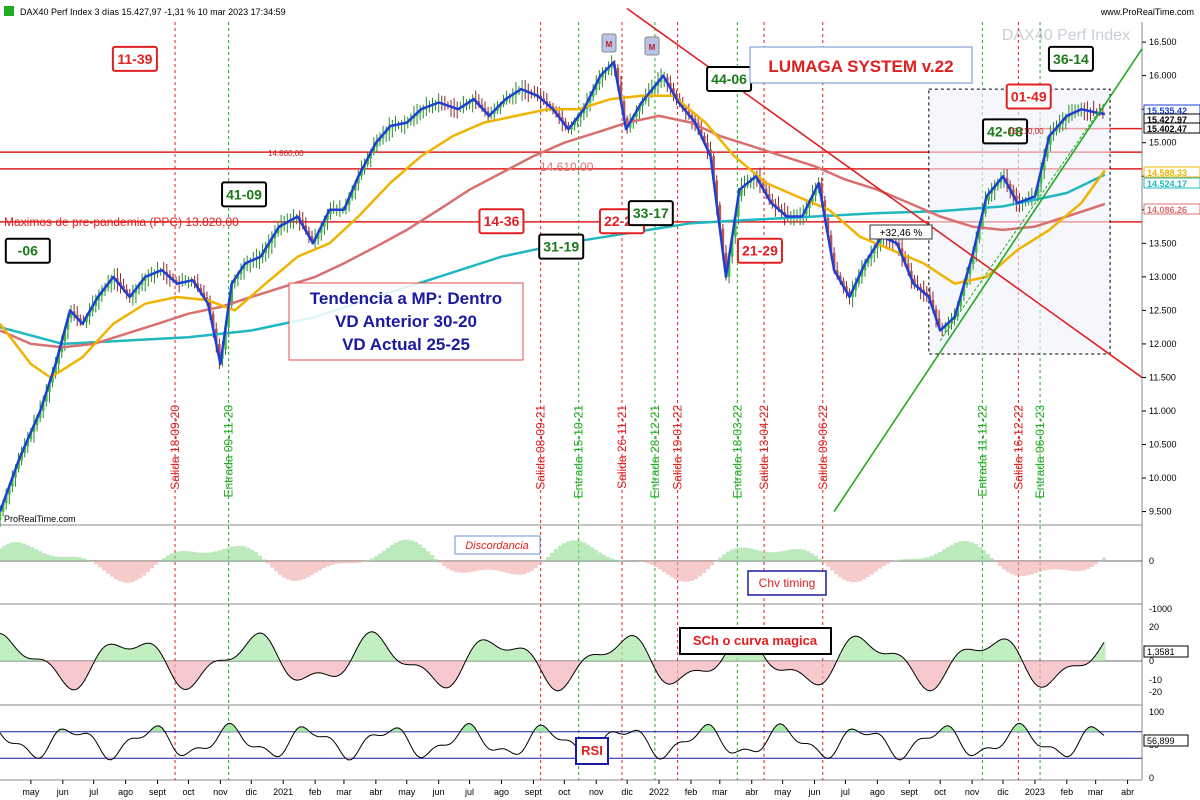 The image size is (1200, 800). I want to click on y-tick-label: 16.000, so click(1163, 76).